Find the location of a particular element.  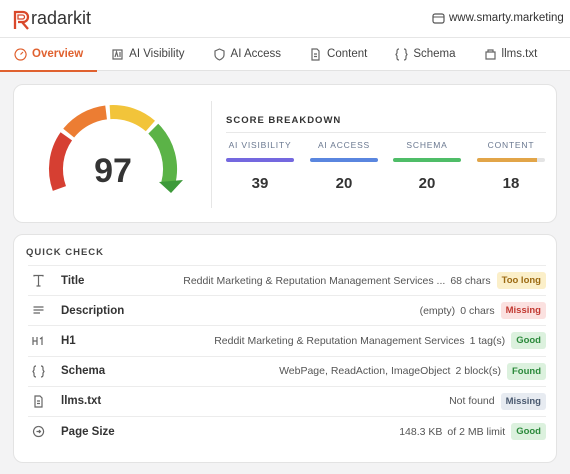

check-row: Description (empty) 0 chars Missing is located at coordinates (287, 310).